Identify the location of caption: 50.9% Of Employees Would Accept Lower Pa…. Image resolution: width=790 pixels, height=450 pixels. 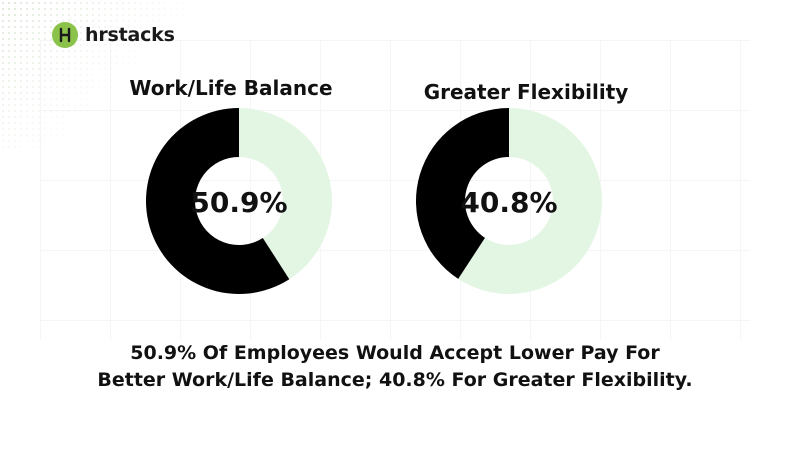
(395, 367).